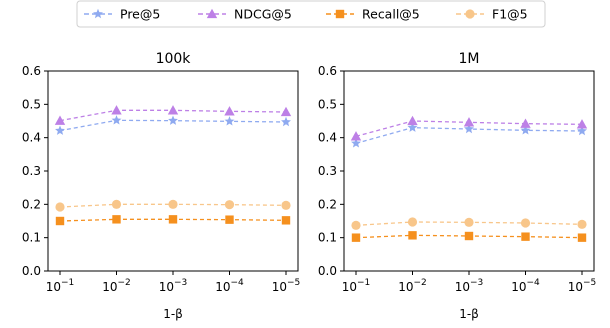 The width and height of the screenshot is (610, 328). What do you see at coordinates (98, 13) in the screenshot?
I see `legend-marker-star` at bounding box center [98, 13].